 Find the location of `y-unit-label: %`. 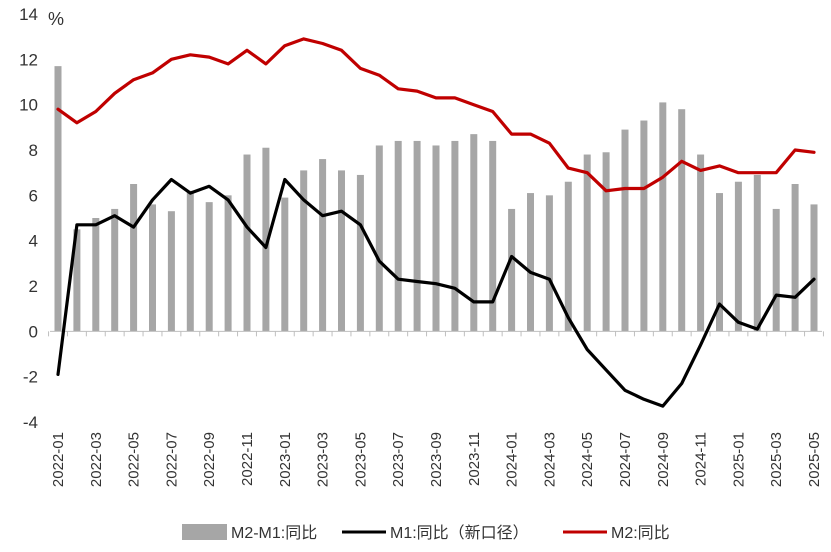

y-unit-label: % is located at coordinates (56, 19).